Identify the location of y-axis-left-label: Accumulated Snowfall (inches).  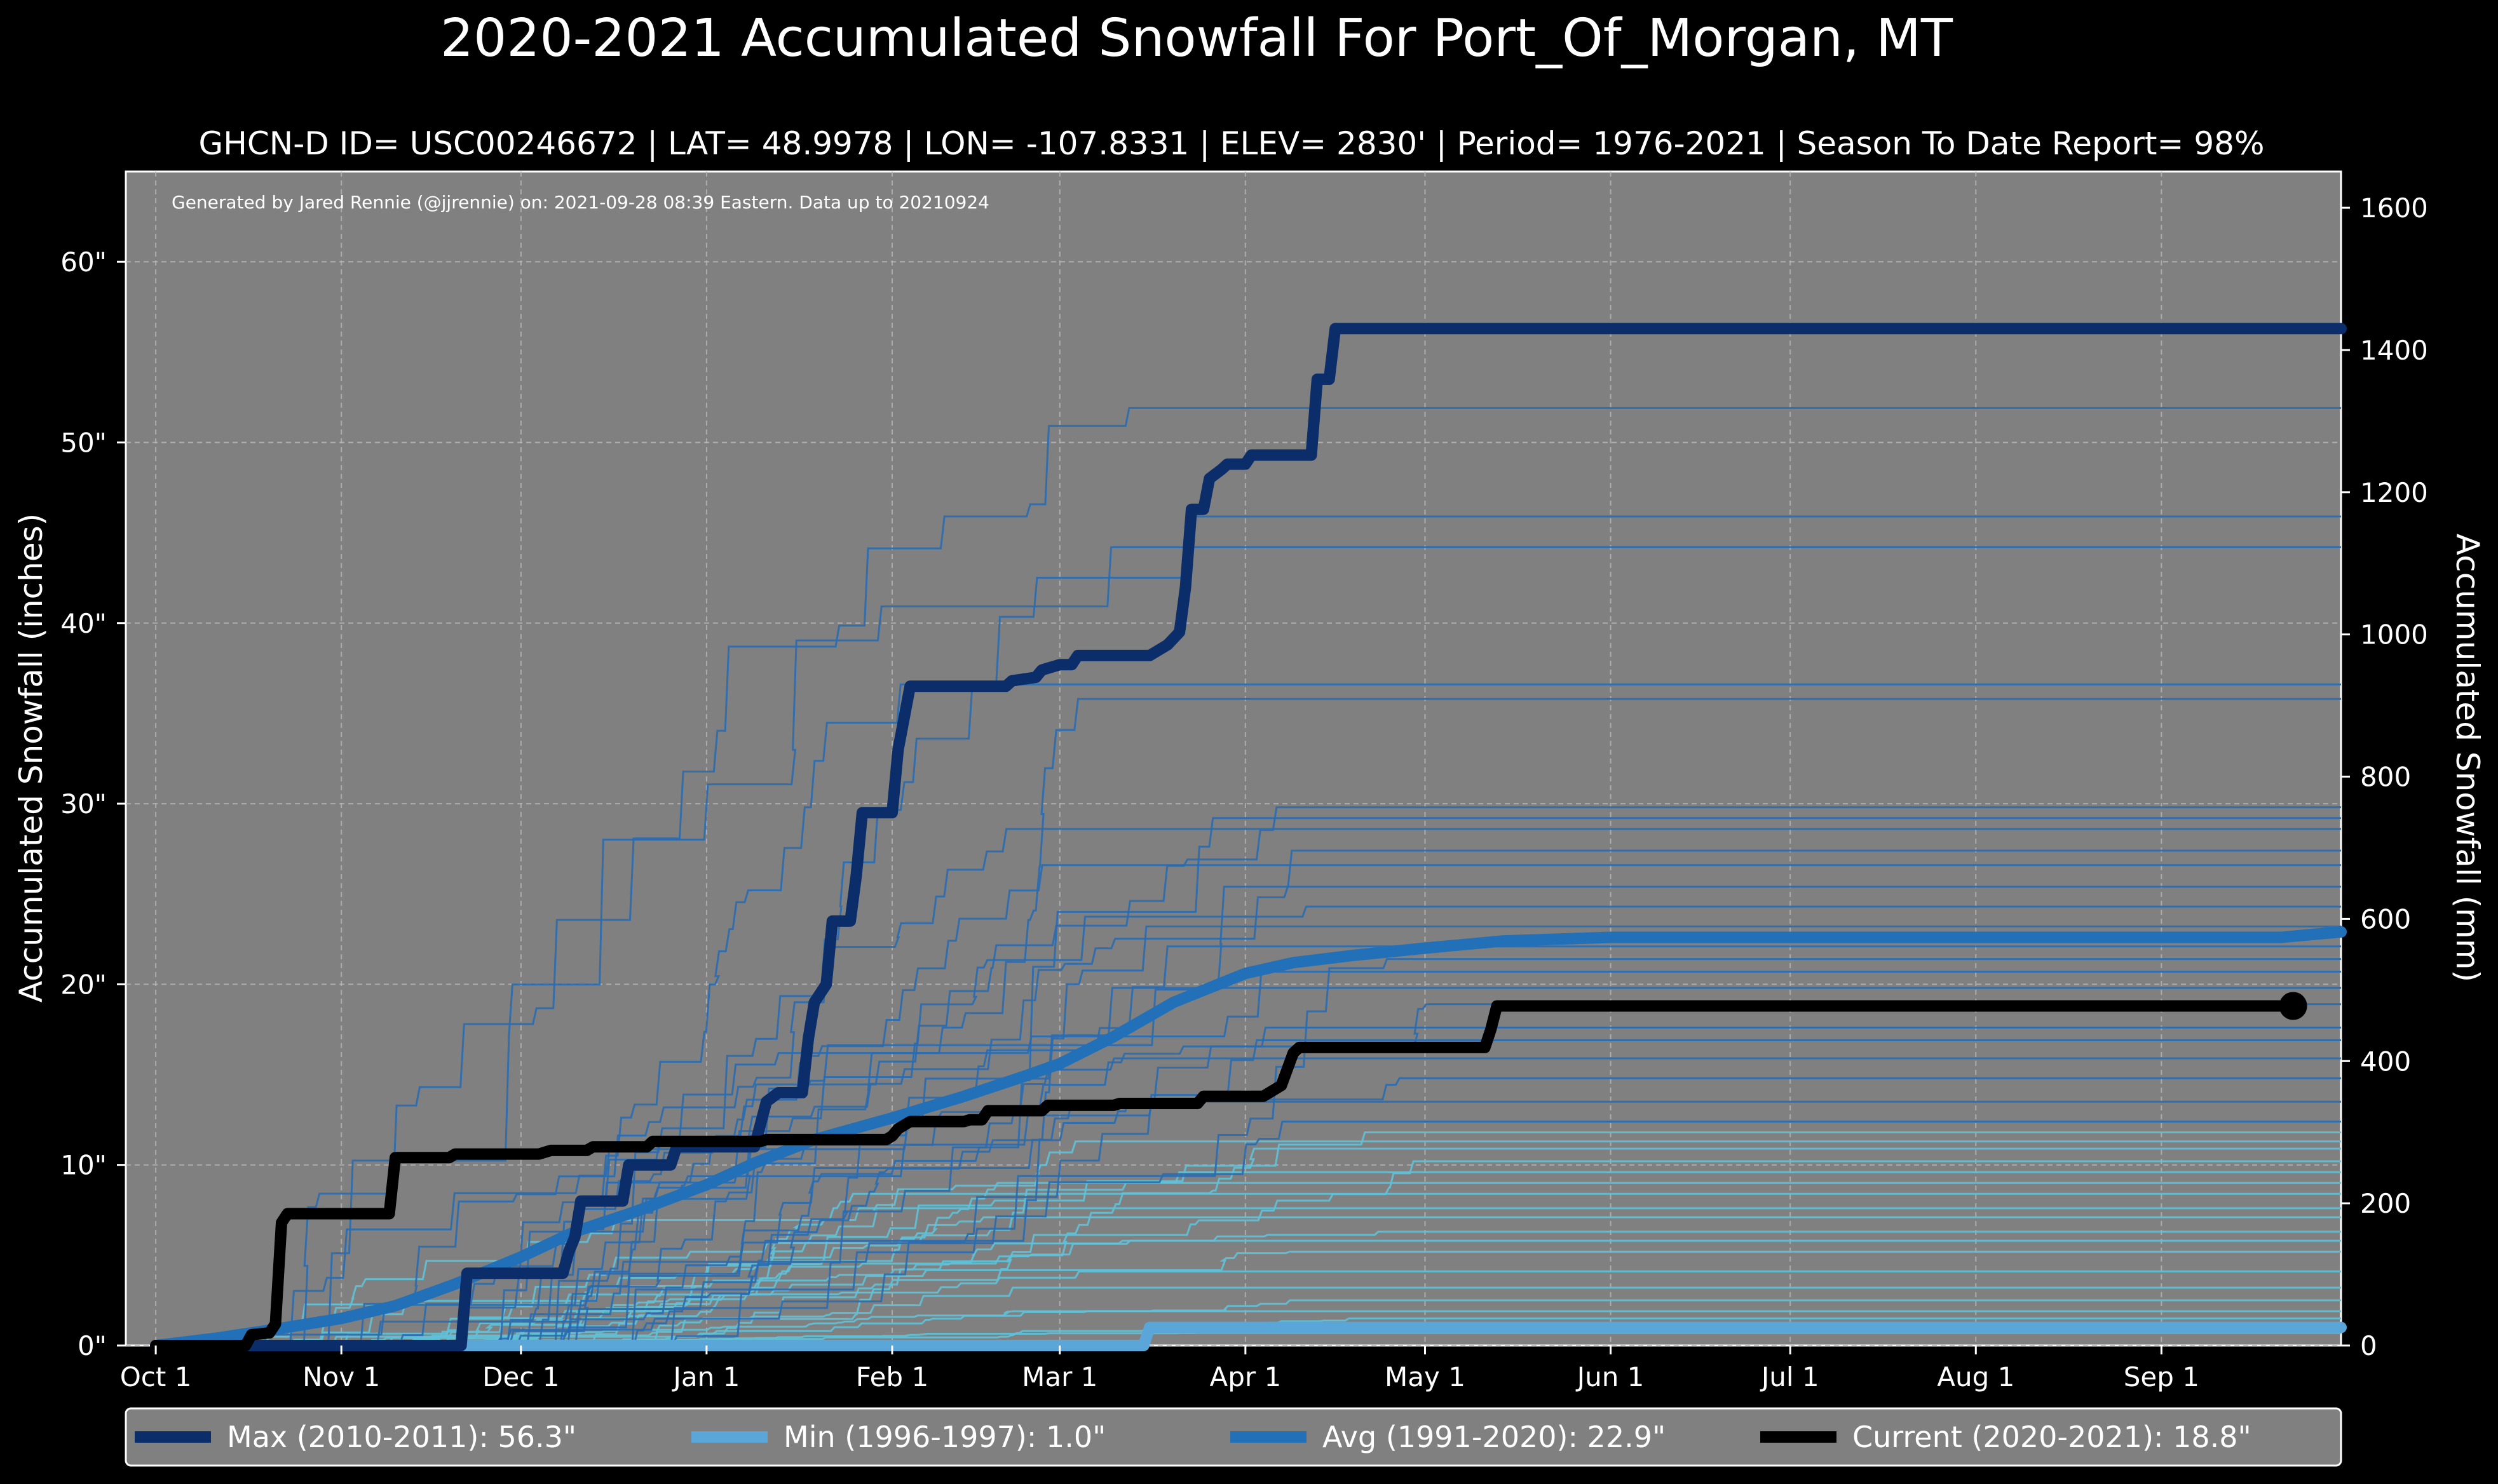
(31, 757).